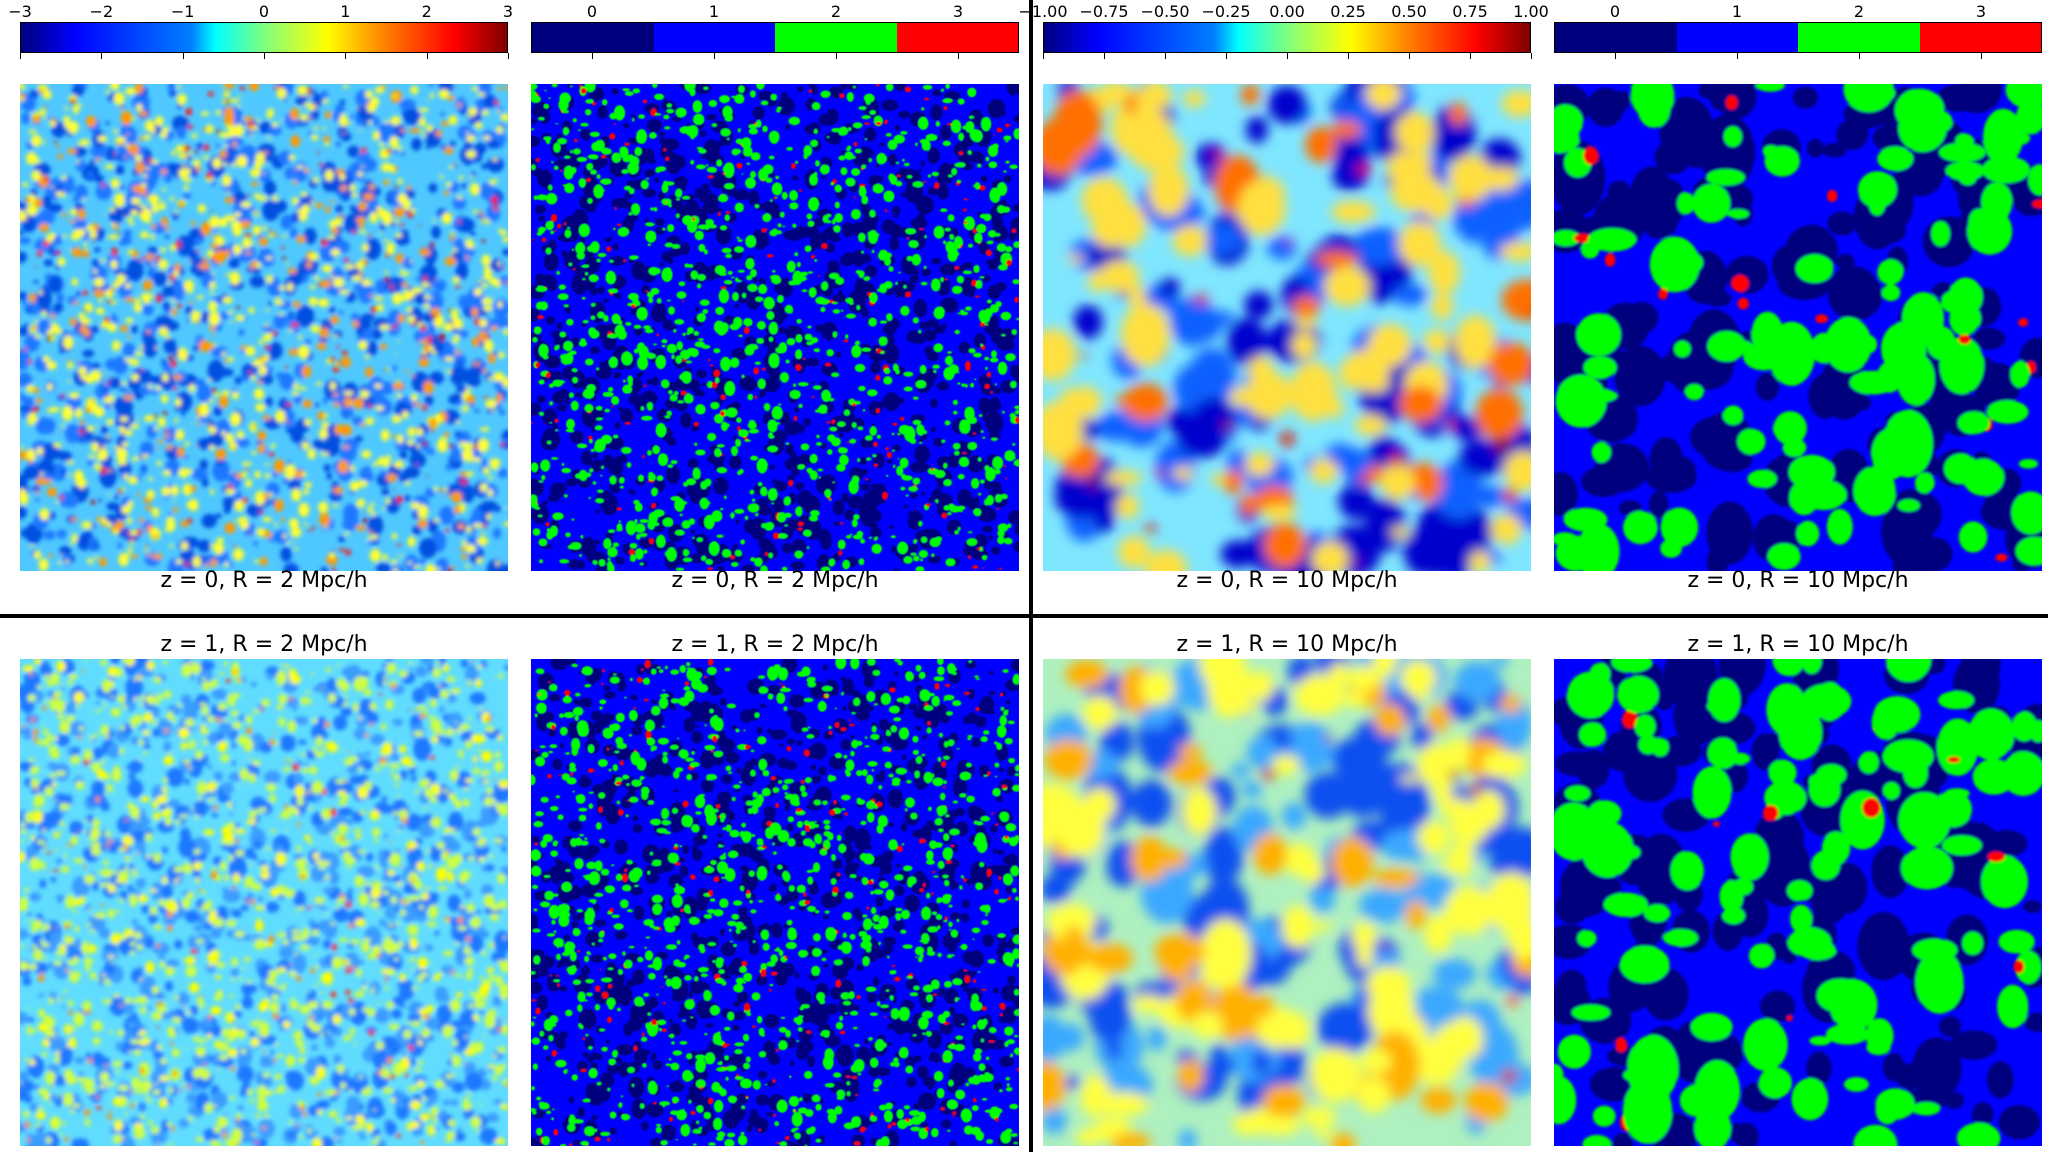 Image resolution: width=2048 pixels, height=1152 pixels. What do you see at coordinates (1798, 644) in the screenshot?
I see `caption-z1-r10-classes: z = 1, R = 10 Mpc/h` at bounding box center [1798, 644].